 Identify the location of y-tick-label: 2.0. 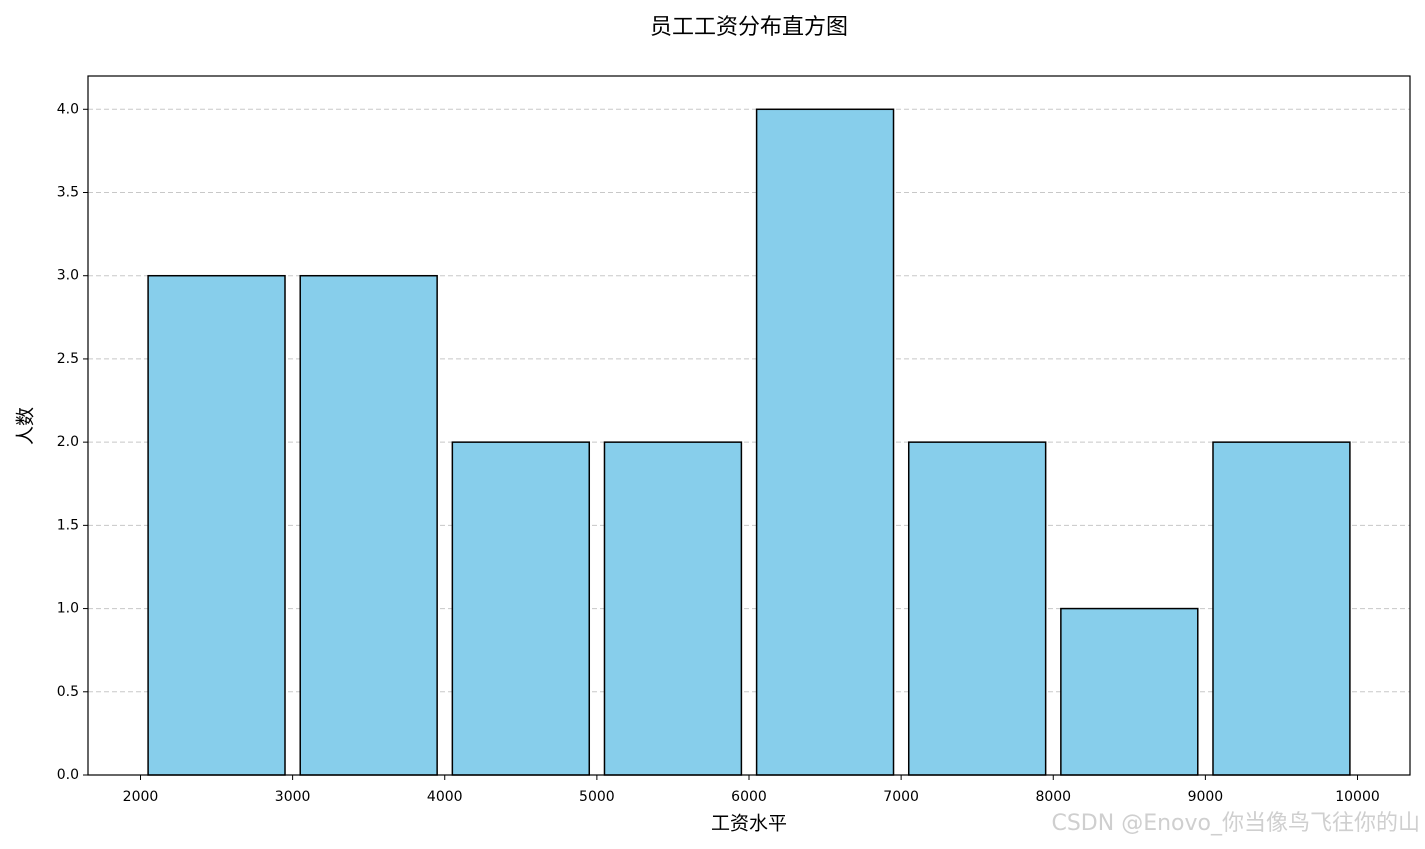
(68, 442).